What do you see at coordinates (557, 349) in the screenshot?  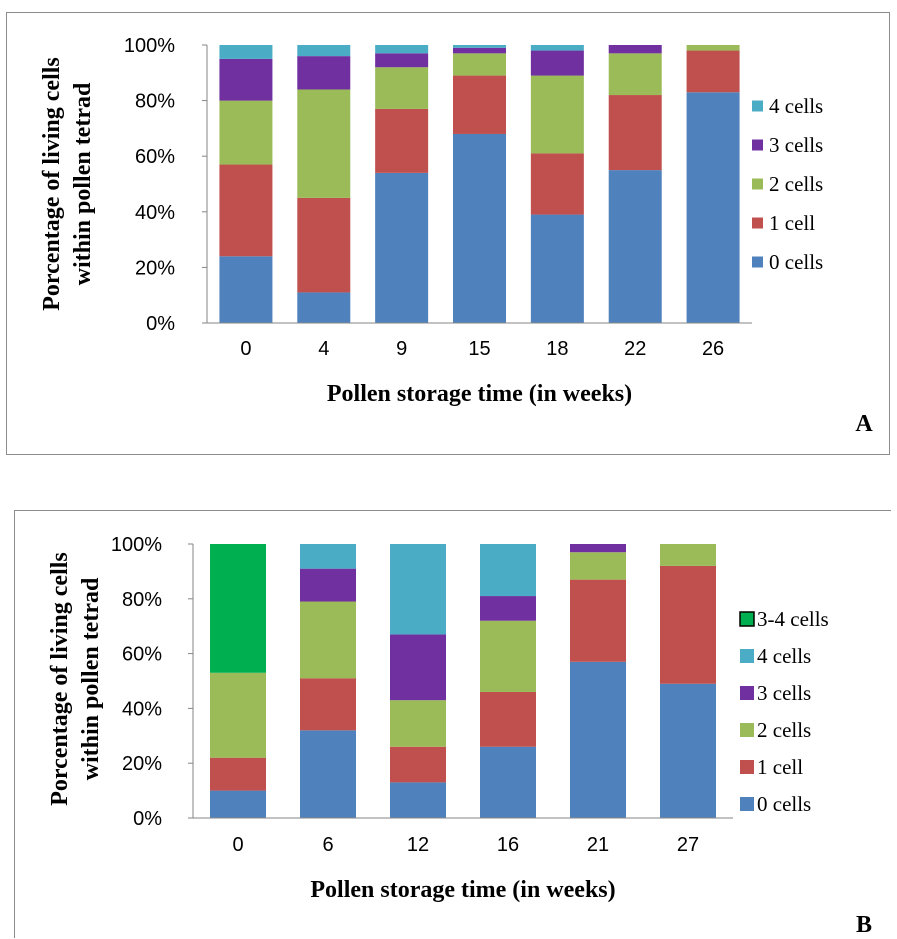 I see `x-tick-label: 18` at bounding box center [557, 349].